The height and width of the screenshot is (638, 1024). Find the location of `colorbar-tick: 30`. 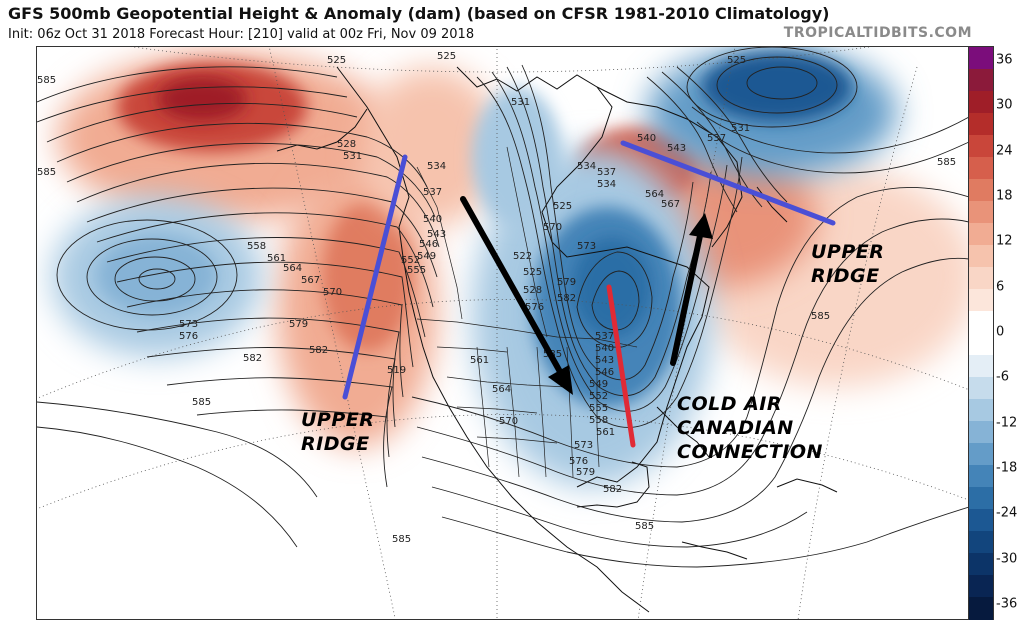

colorbar-tick: 30 is located at coordinates (1004, 105).